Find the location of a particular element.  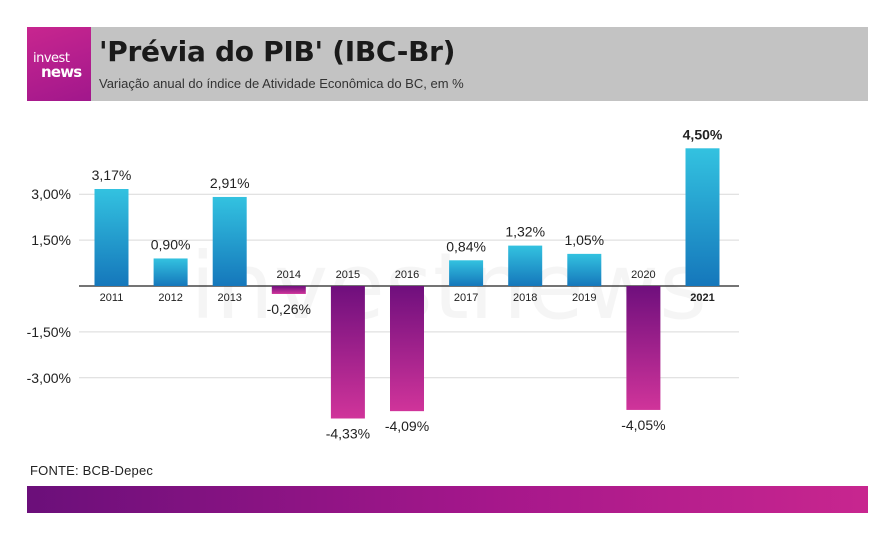

x-tick-label: 2014 is located at coordinates (289, 275).